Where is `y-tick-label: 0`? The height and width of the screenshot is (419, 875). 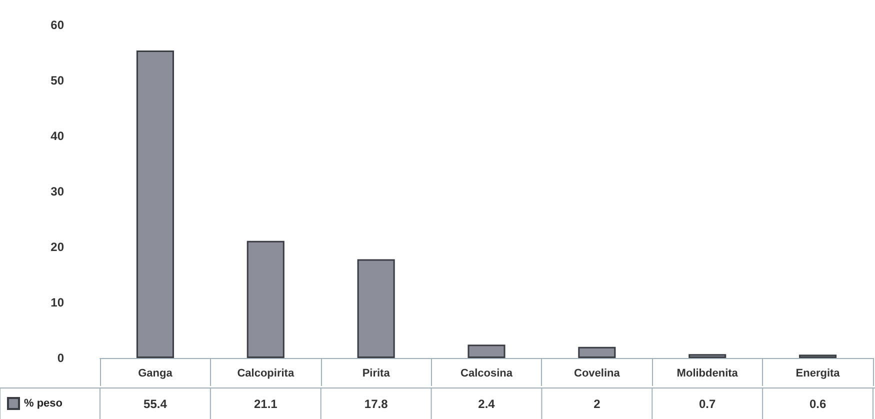
y-tick-label: 0 is located at coordinates (60, 358).